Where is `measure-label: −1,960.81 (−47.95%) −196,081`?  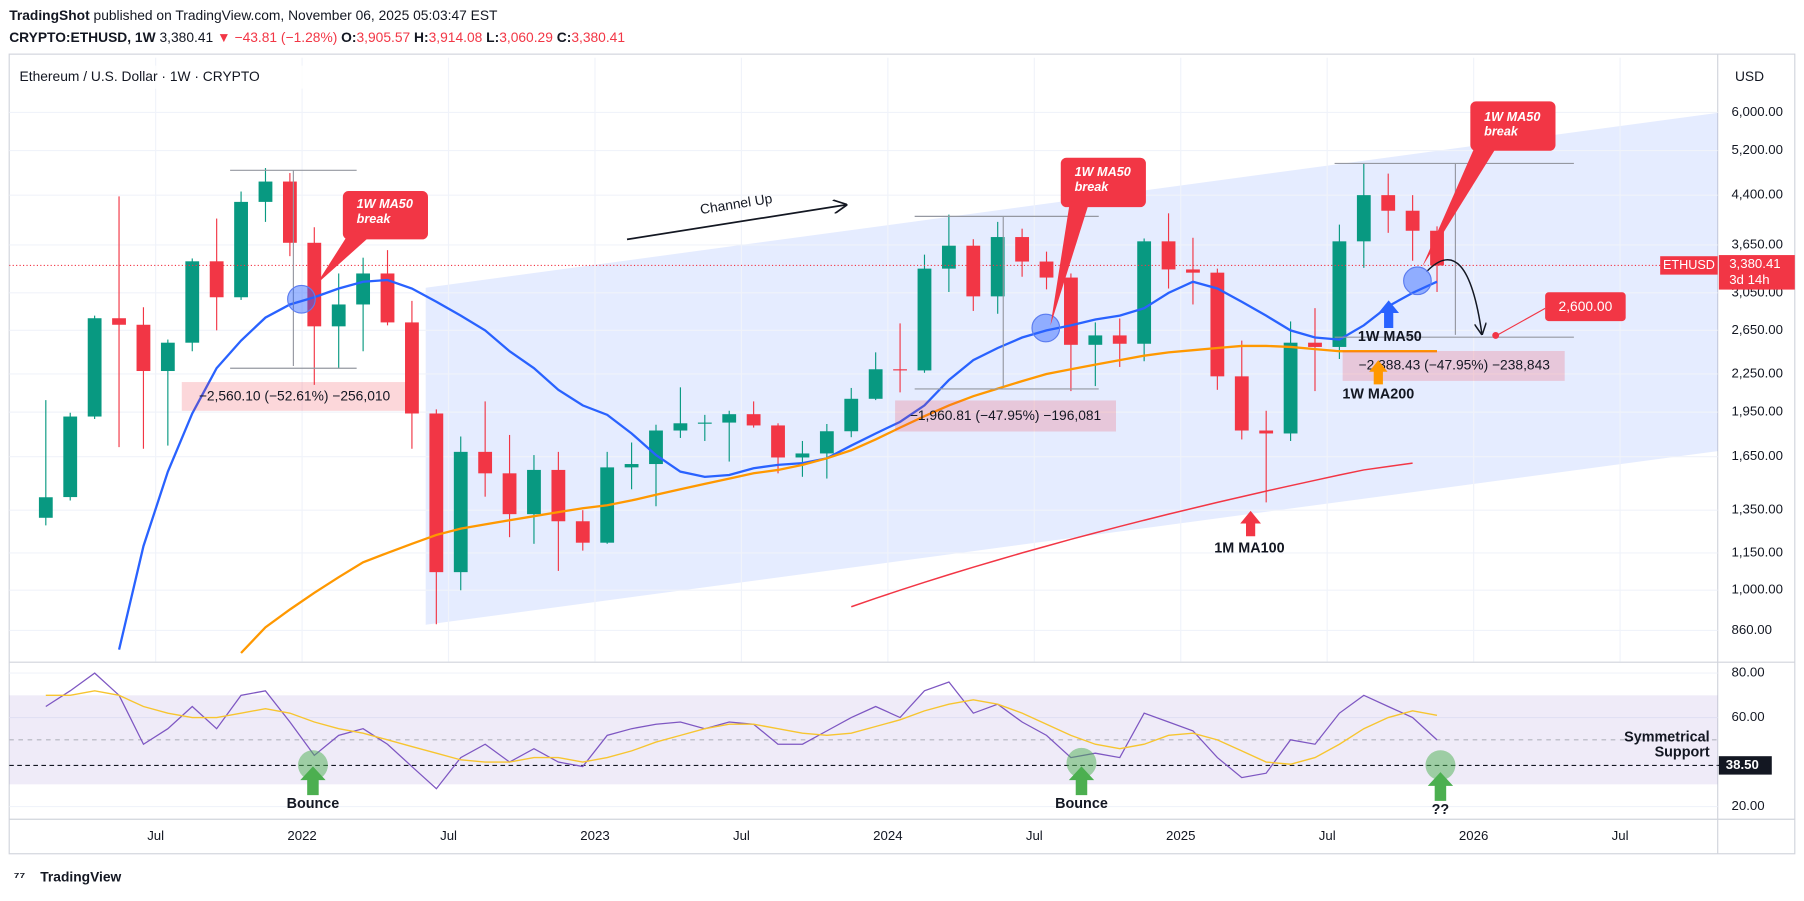
measure-label: −1,960.81 (−47.95%) −196,081 is located at coordinates (1005, 415).